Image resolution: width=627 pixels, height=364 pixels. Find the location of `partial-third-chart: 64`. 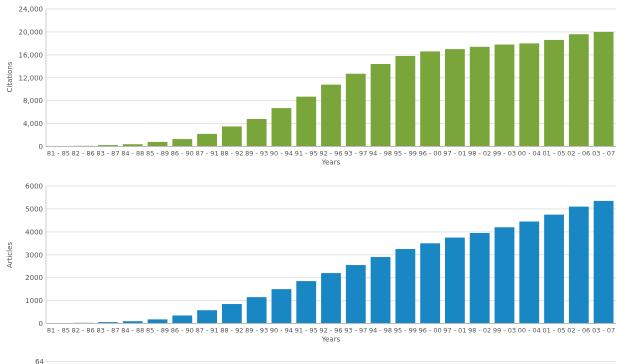

partial-third-chart: 64 is located at coordinates (325, 361).